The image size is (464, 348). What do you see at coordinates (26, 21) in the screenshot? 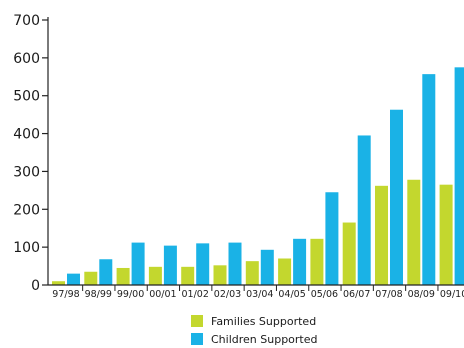
I see `y-tick-label: 700` at bounding box center [26, 21].